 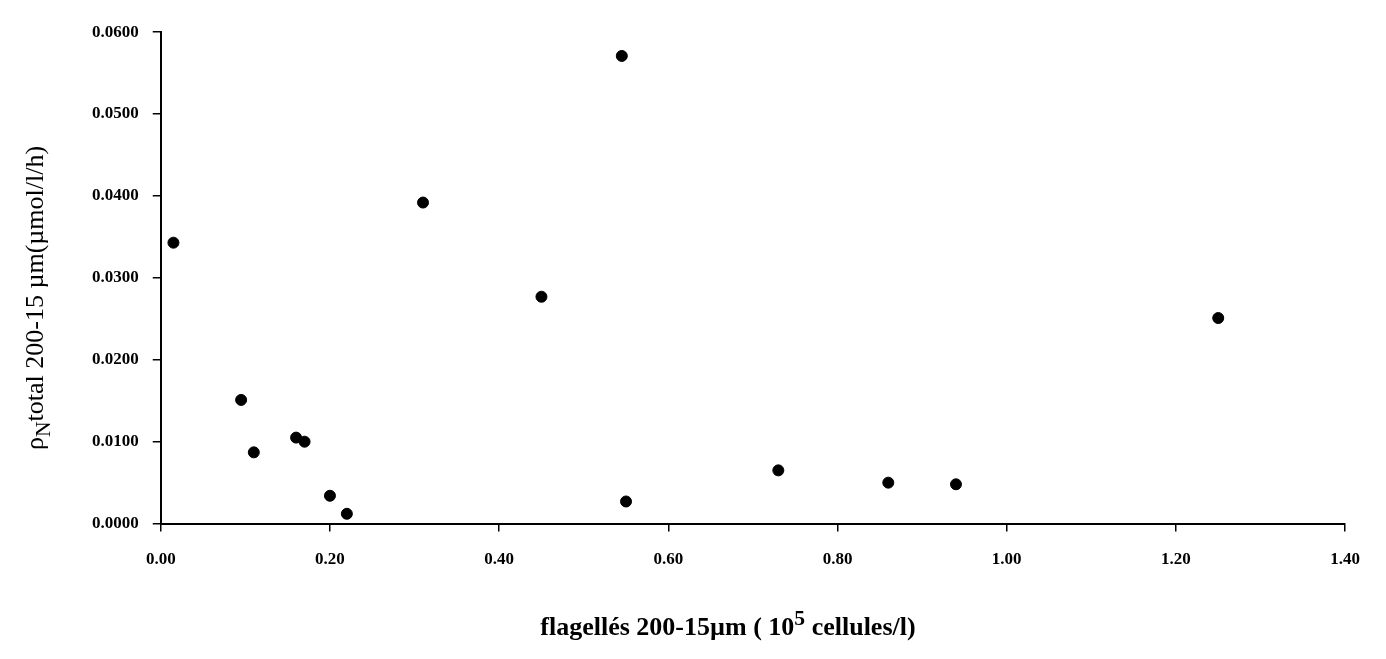 I want to click on x-tick-label: 1.00, so click(x=1006, y=559).